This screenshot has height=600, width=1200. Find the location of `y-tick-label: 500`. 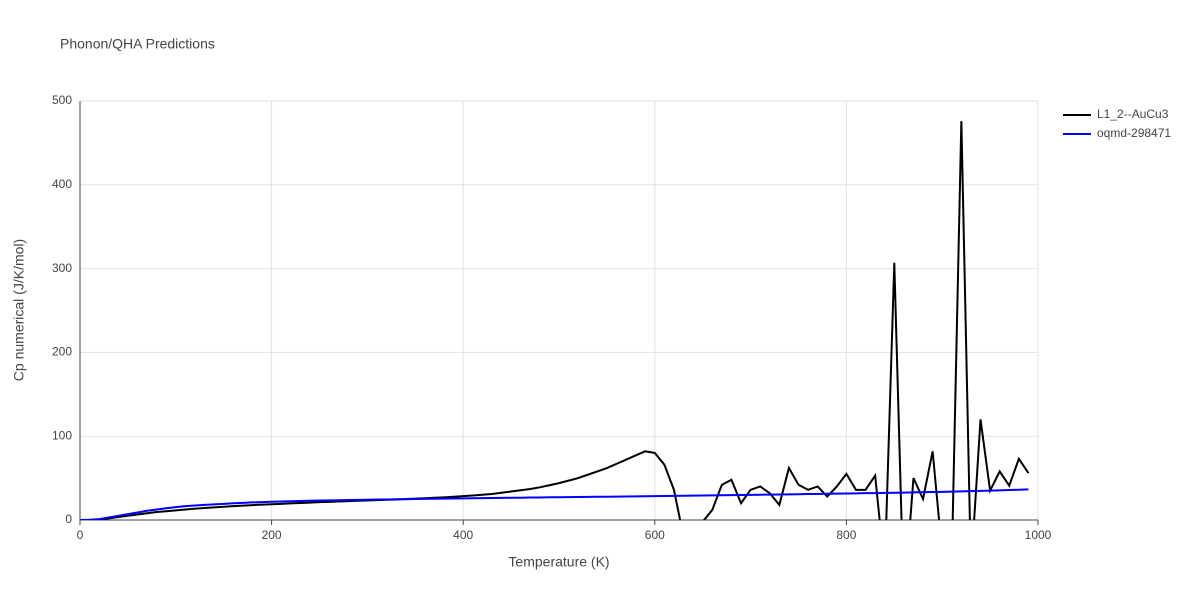

y-tick-label: 500 is located at coordinates (62, 100).